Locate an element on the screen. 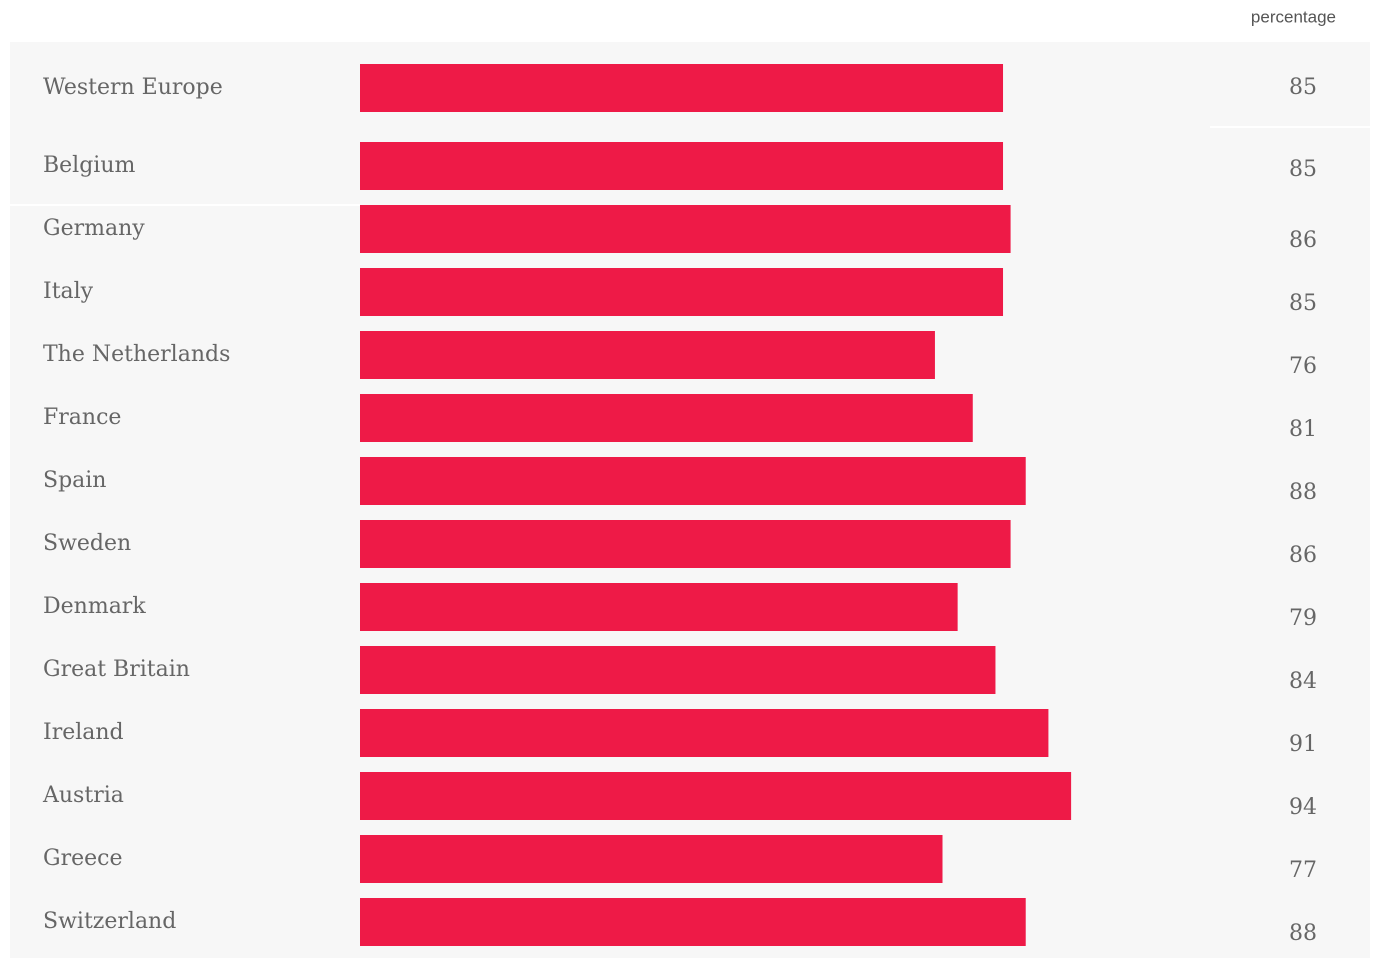  category-label: France is located at coordinates (82, 417).